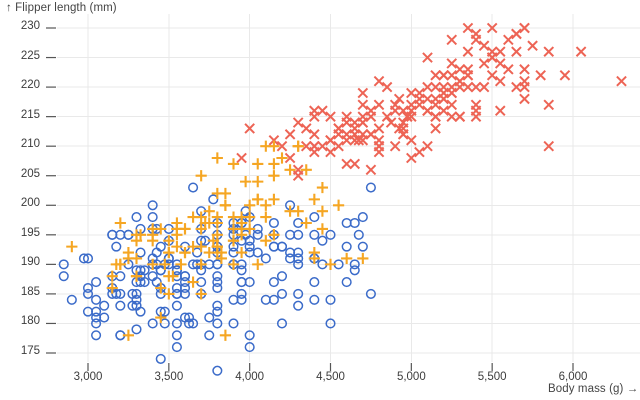 The height and width of the screenshot is (400, 640). What do you see at coordinates (30, 114) in the screenshot?
I see `y-tick-label: 215` at bounding box center [30, 114].